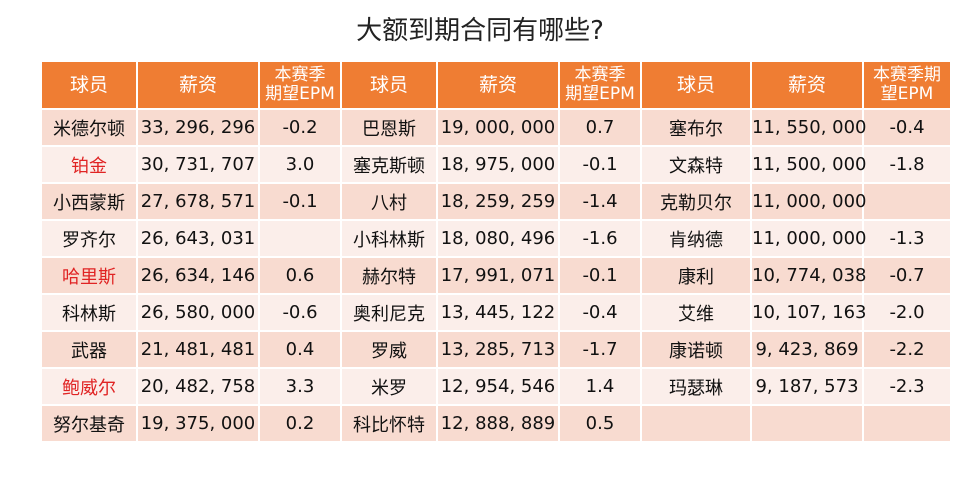 The width and height of the screenshot is (960, 478). I want to click on player-name-cell: 哈里斯, so click(89, 275).